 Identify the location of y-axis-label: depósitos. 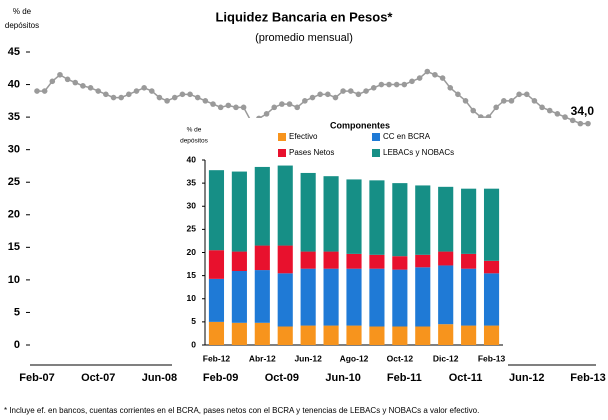
(22, 25).